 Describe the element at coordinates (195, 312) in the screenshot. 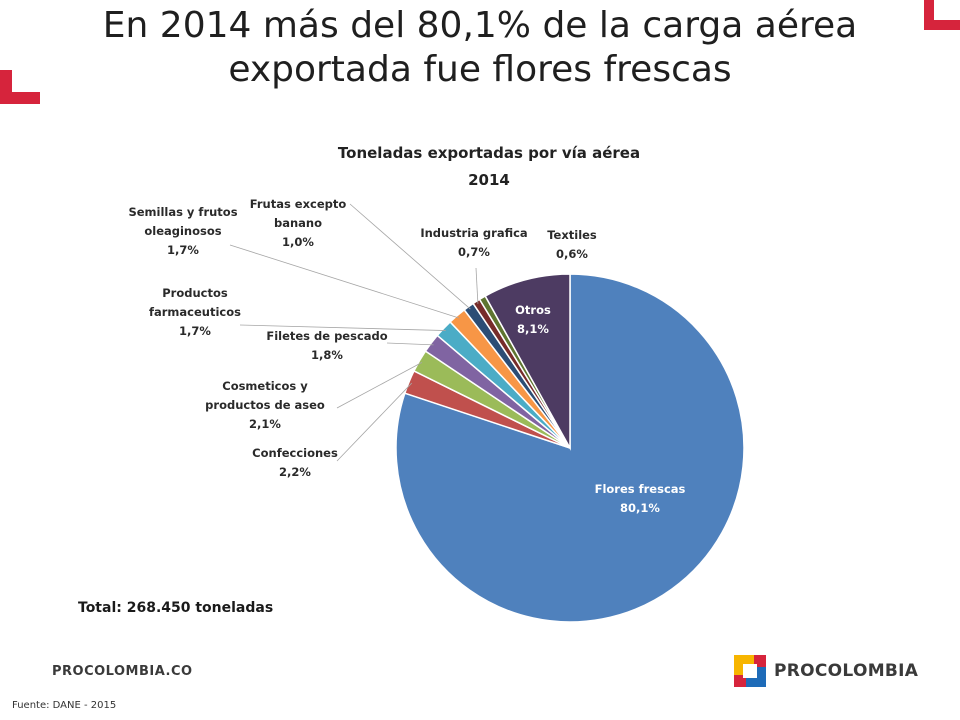

I see `slice-label-4: Productos farmaceuticos 1,7%` at that location.